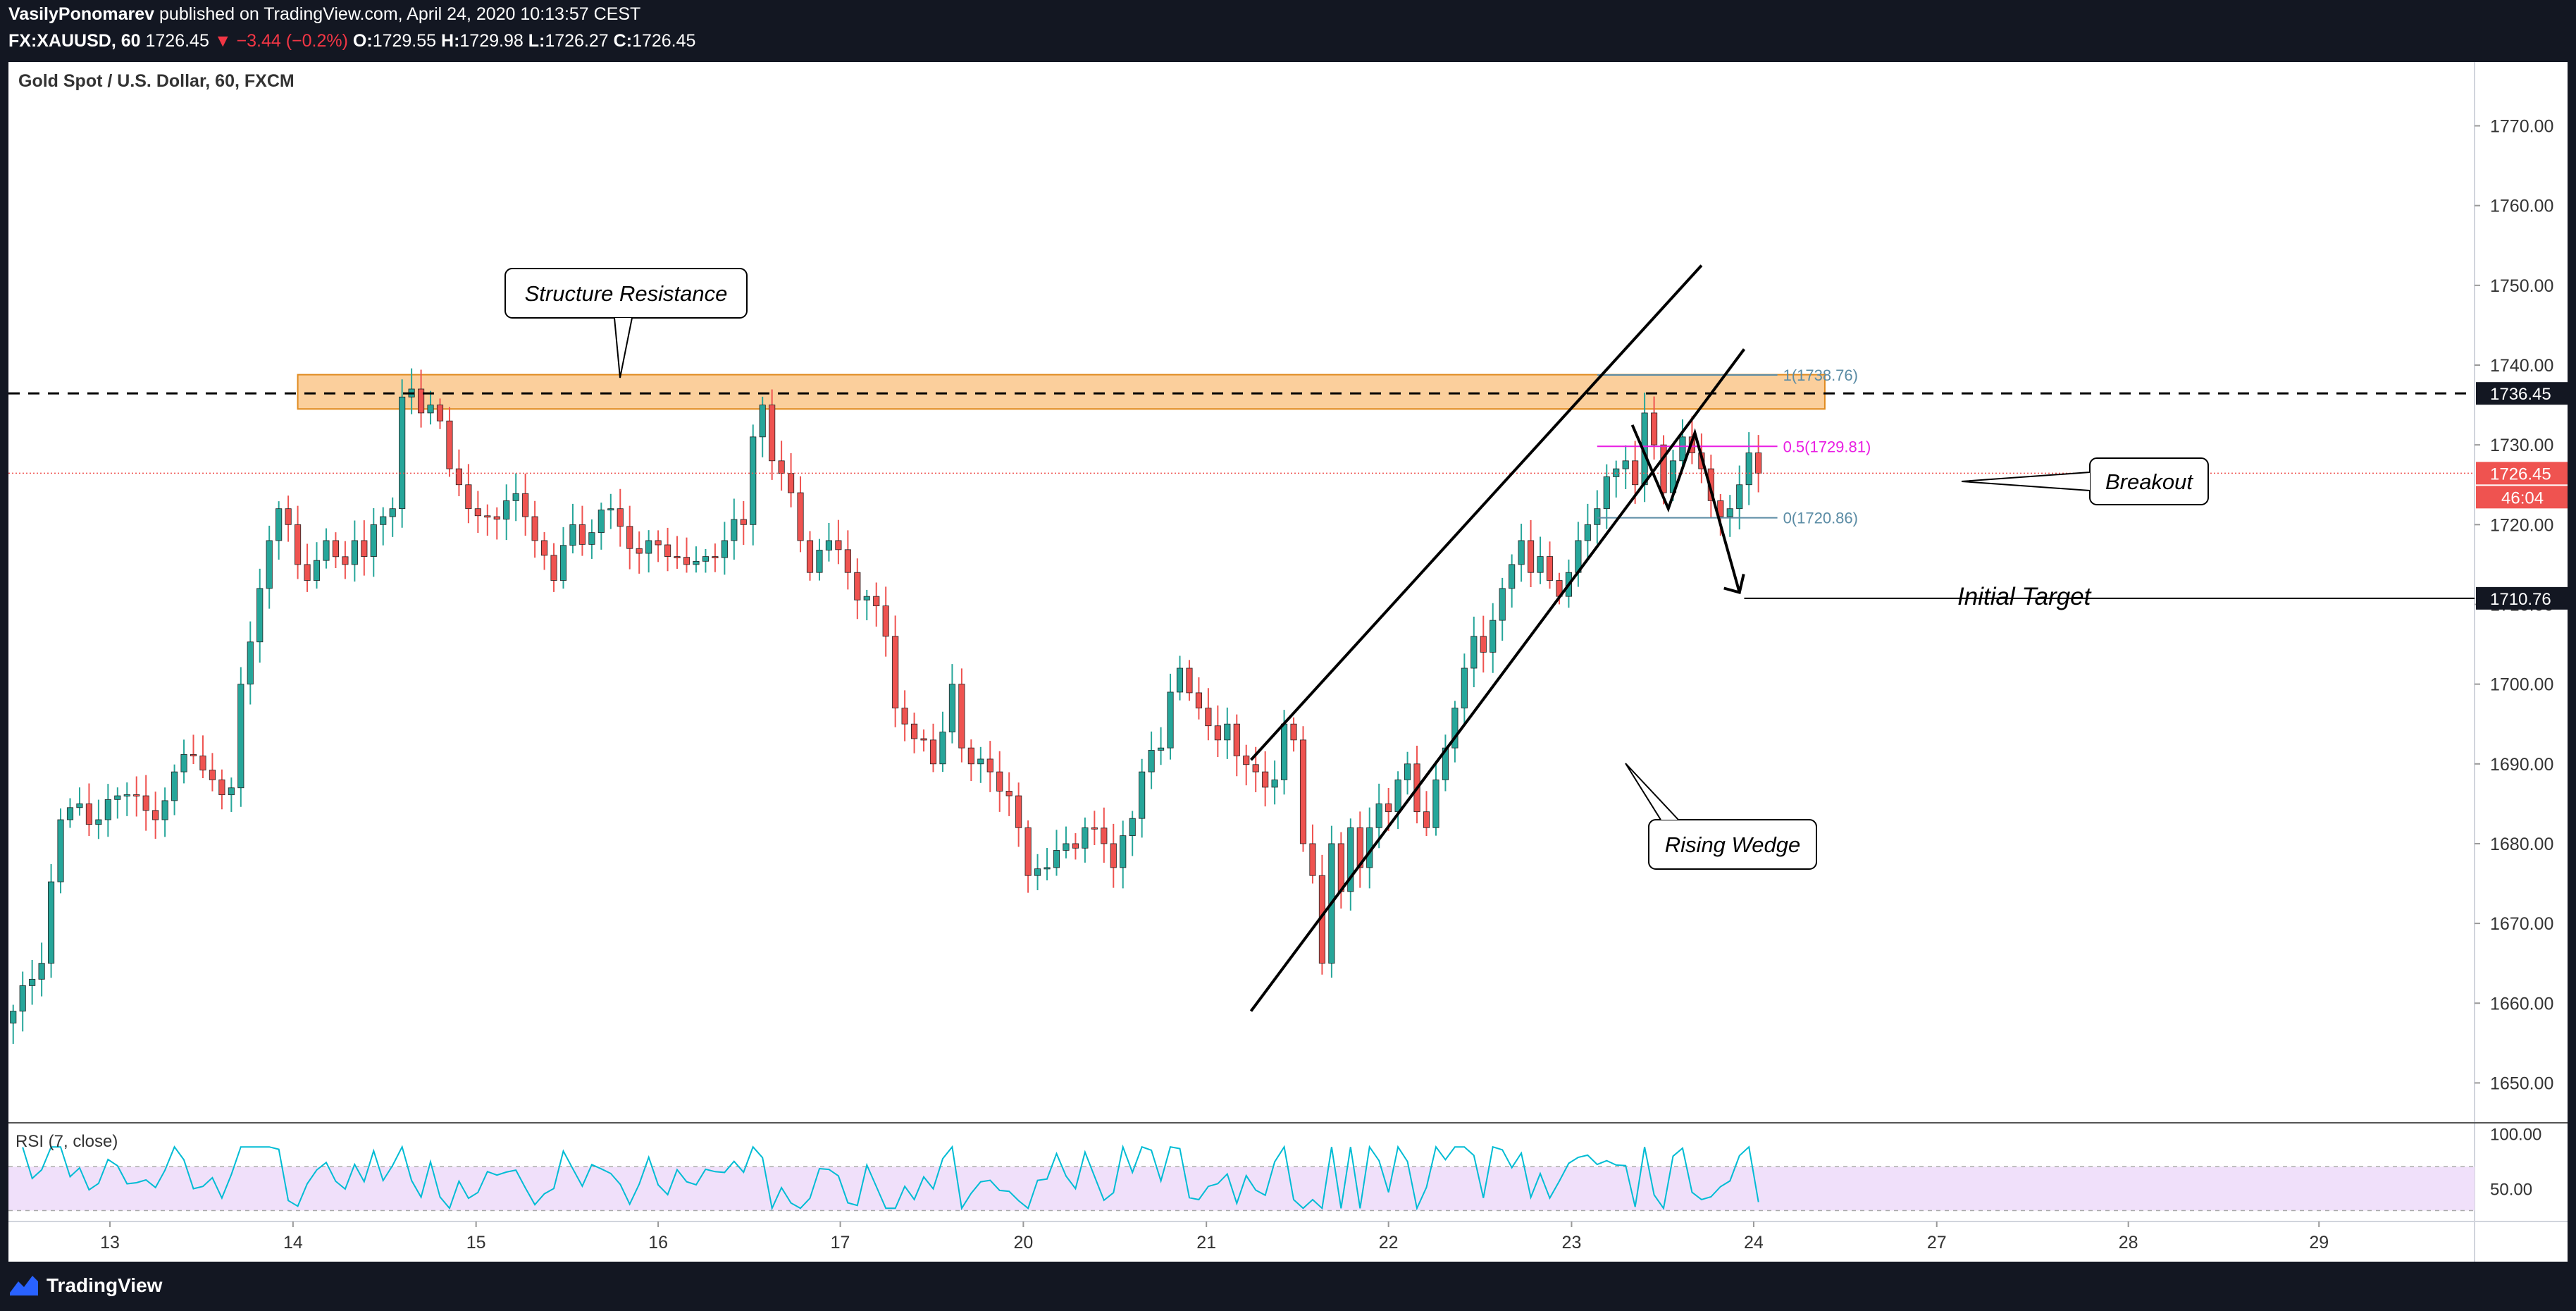 The width and height of the screenshot is (2576, 1311). I want to click on rising-wedge-pointer, so click(1652, 792).